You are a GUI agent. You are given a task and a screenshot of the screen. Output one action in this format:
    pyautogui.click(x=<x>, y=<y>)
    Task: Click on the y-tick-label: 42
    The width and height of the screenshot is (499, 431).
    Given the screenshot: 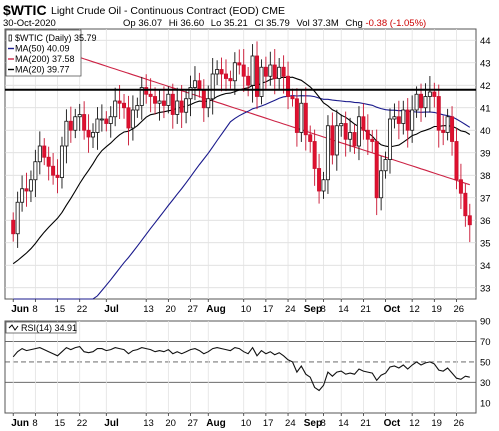 What is the action you would take?
    pyautogui.click(x=485, y=86)
    